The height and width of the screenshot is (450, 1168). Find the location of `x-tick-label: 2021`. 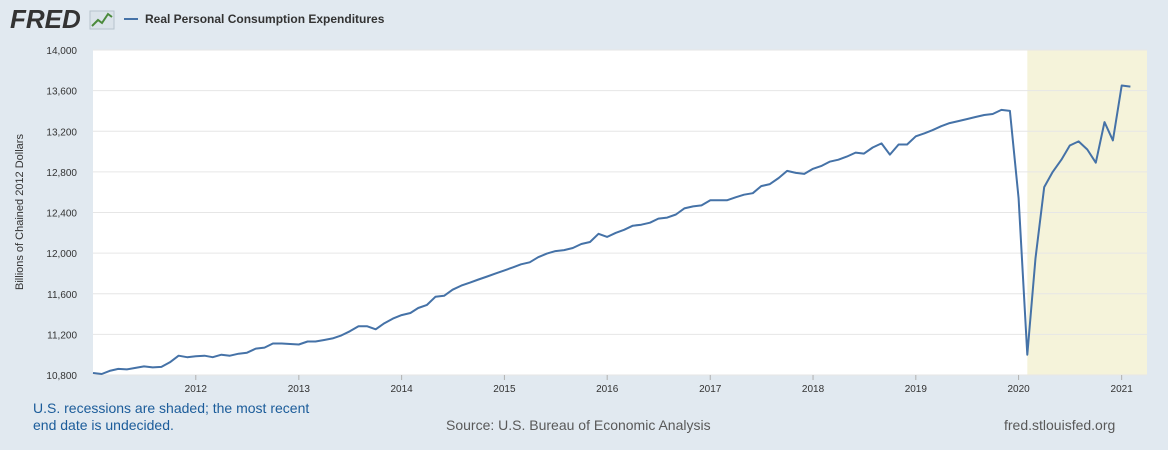

x-tick-label: 2021 is located at coordinates (1122, 389).